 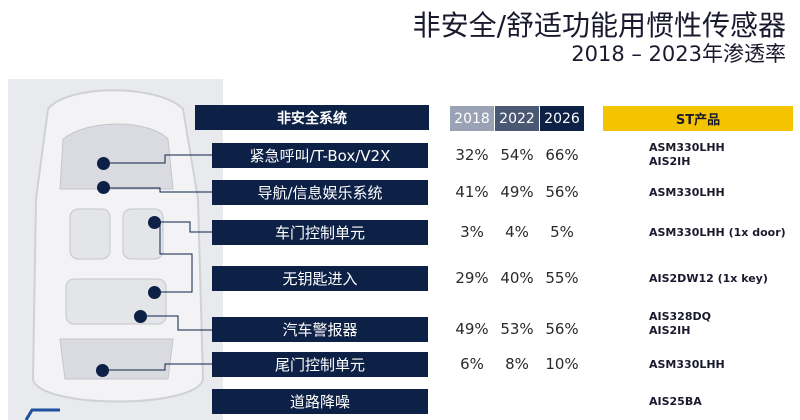 What do you see at coordinates (320, 401) in the screenshot?
I see `system-label-road-noise: 道路降噪` at bounding box center [320, 401].